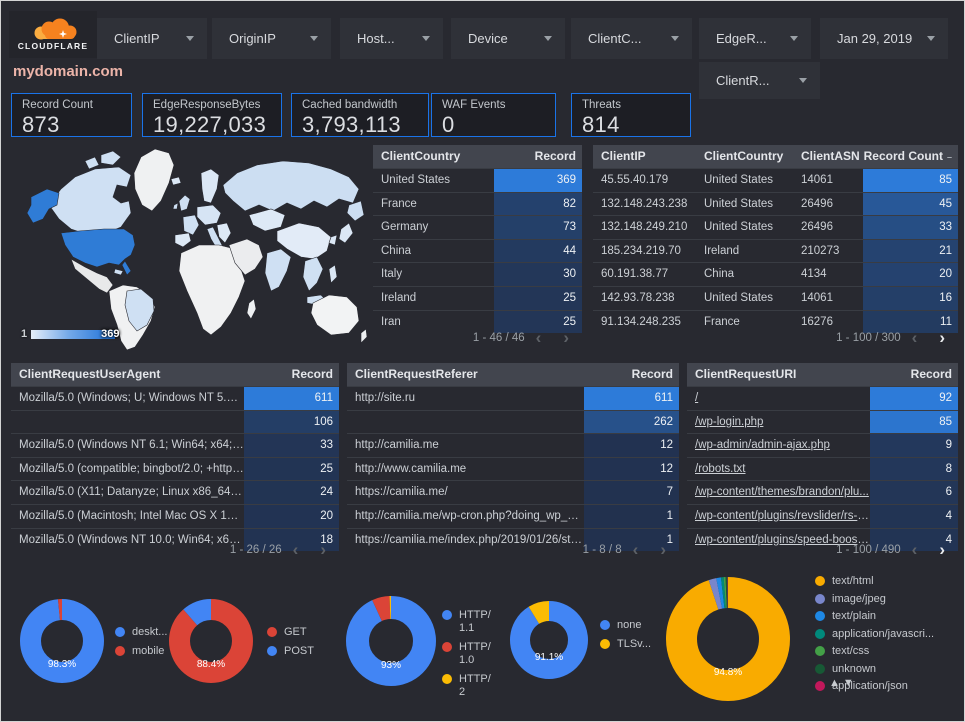 The image size is (965, 722). I want to click on legend-item: none, so click(625, 625).